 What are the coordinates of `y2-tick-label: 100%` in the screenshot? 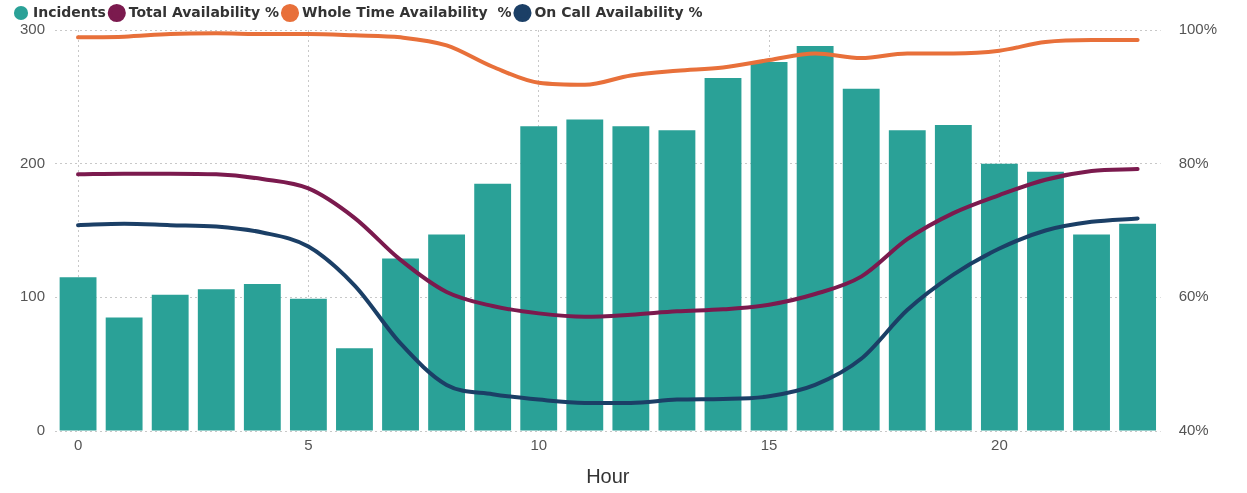 It's located at (1198, 29).